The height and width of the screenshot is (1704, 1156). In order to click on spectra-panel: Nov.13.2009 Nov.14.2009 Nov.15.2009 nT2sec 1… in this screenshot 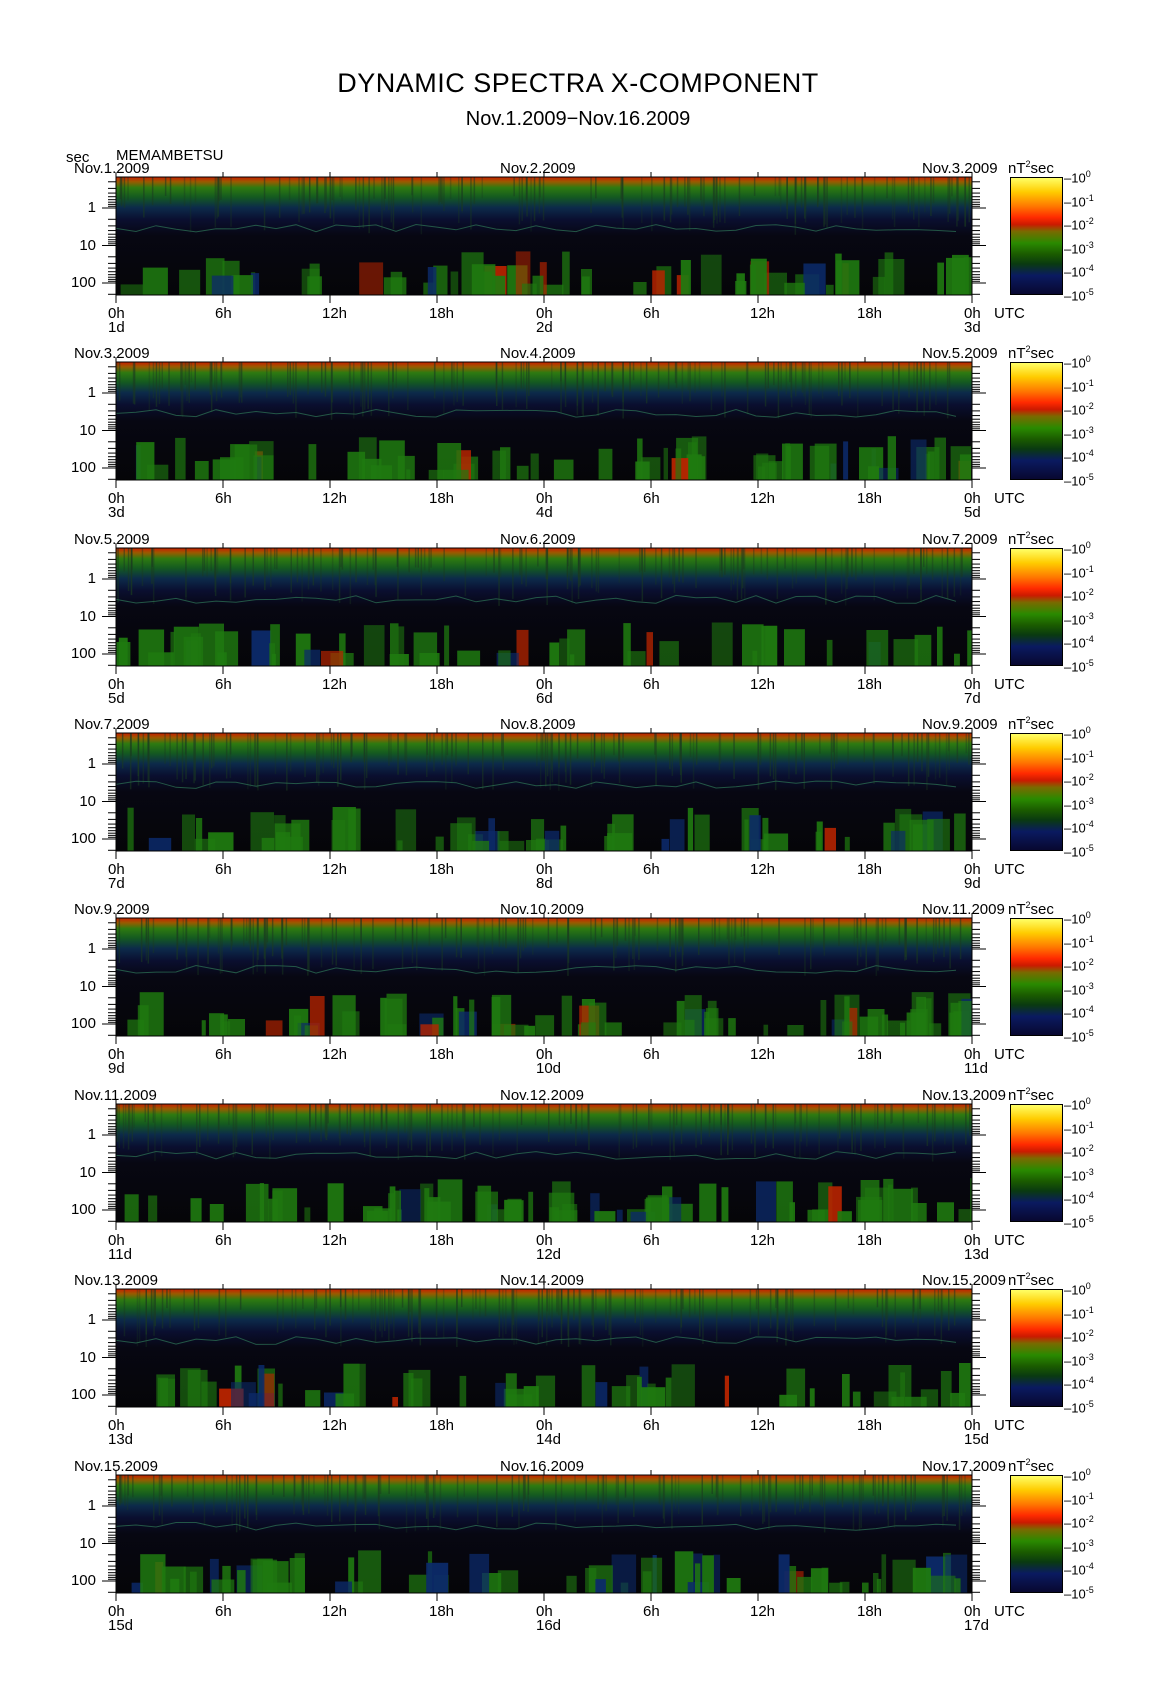, I will do `click(578, 1363)`.